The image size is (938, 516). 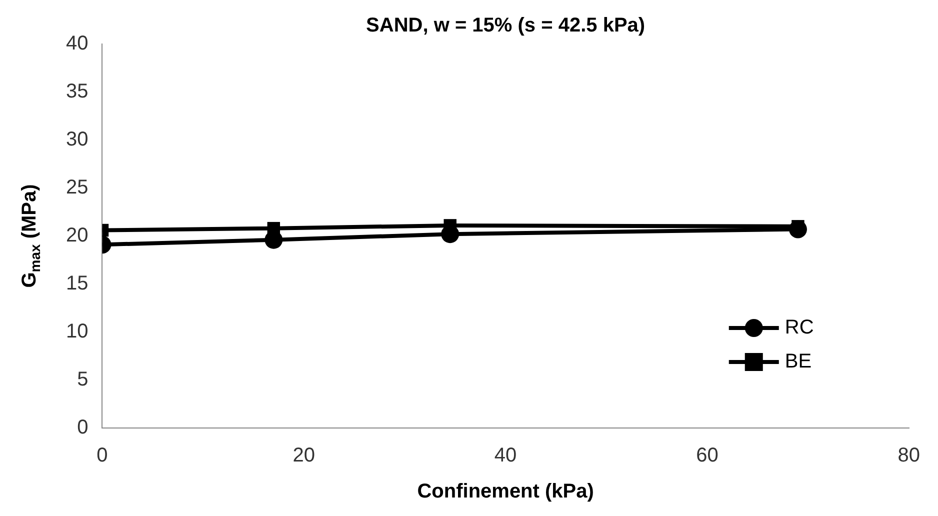 I want to click on y-tick-label: 15, so click(x=77, y=283).